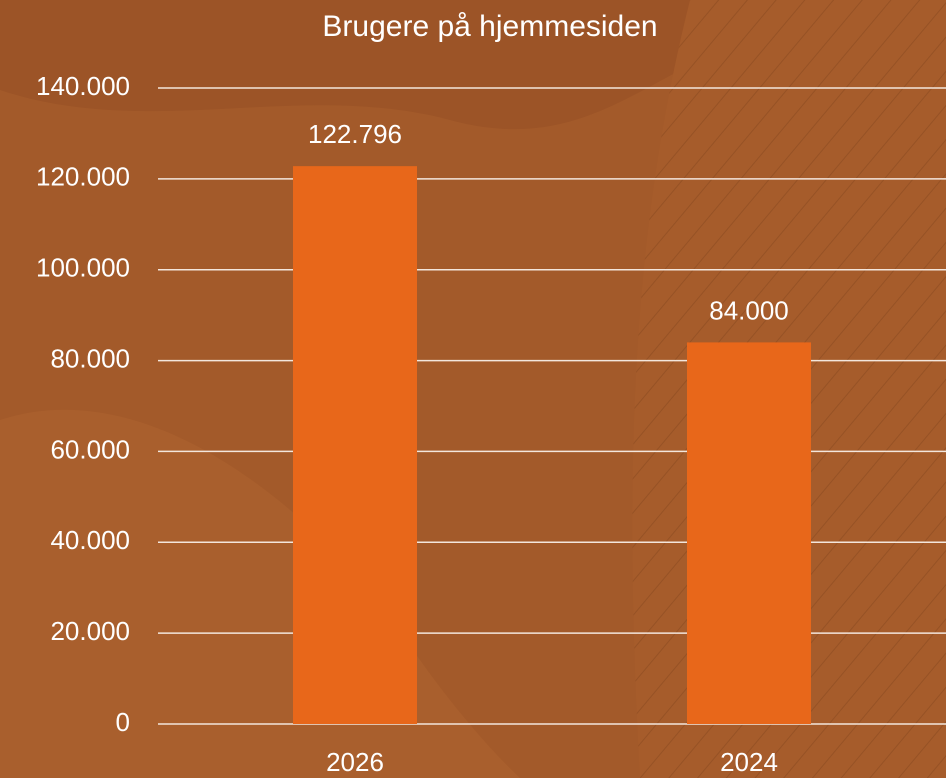 The width and height of the screenshot is (946, 778). Describe the element at coordinates (749, 310) in the screenshot. I see `data-label: 84.000` at that location.